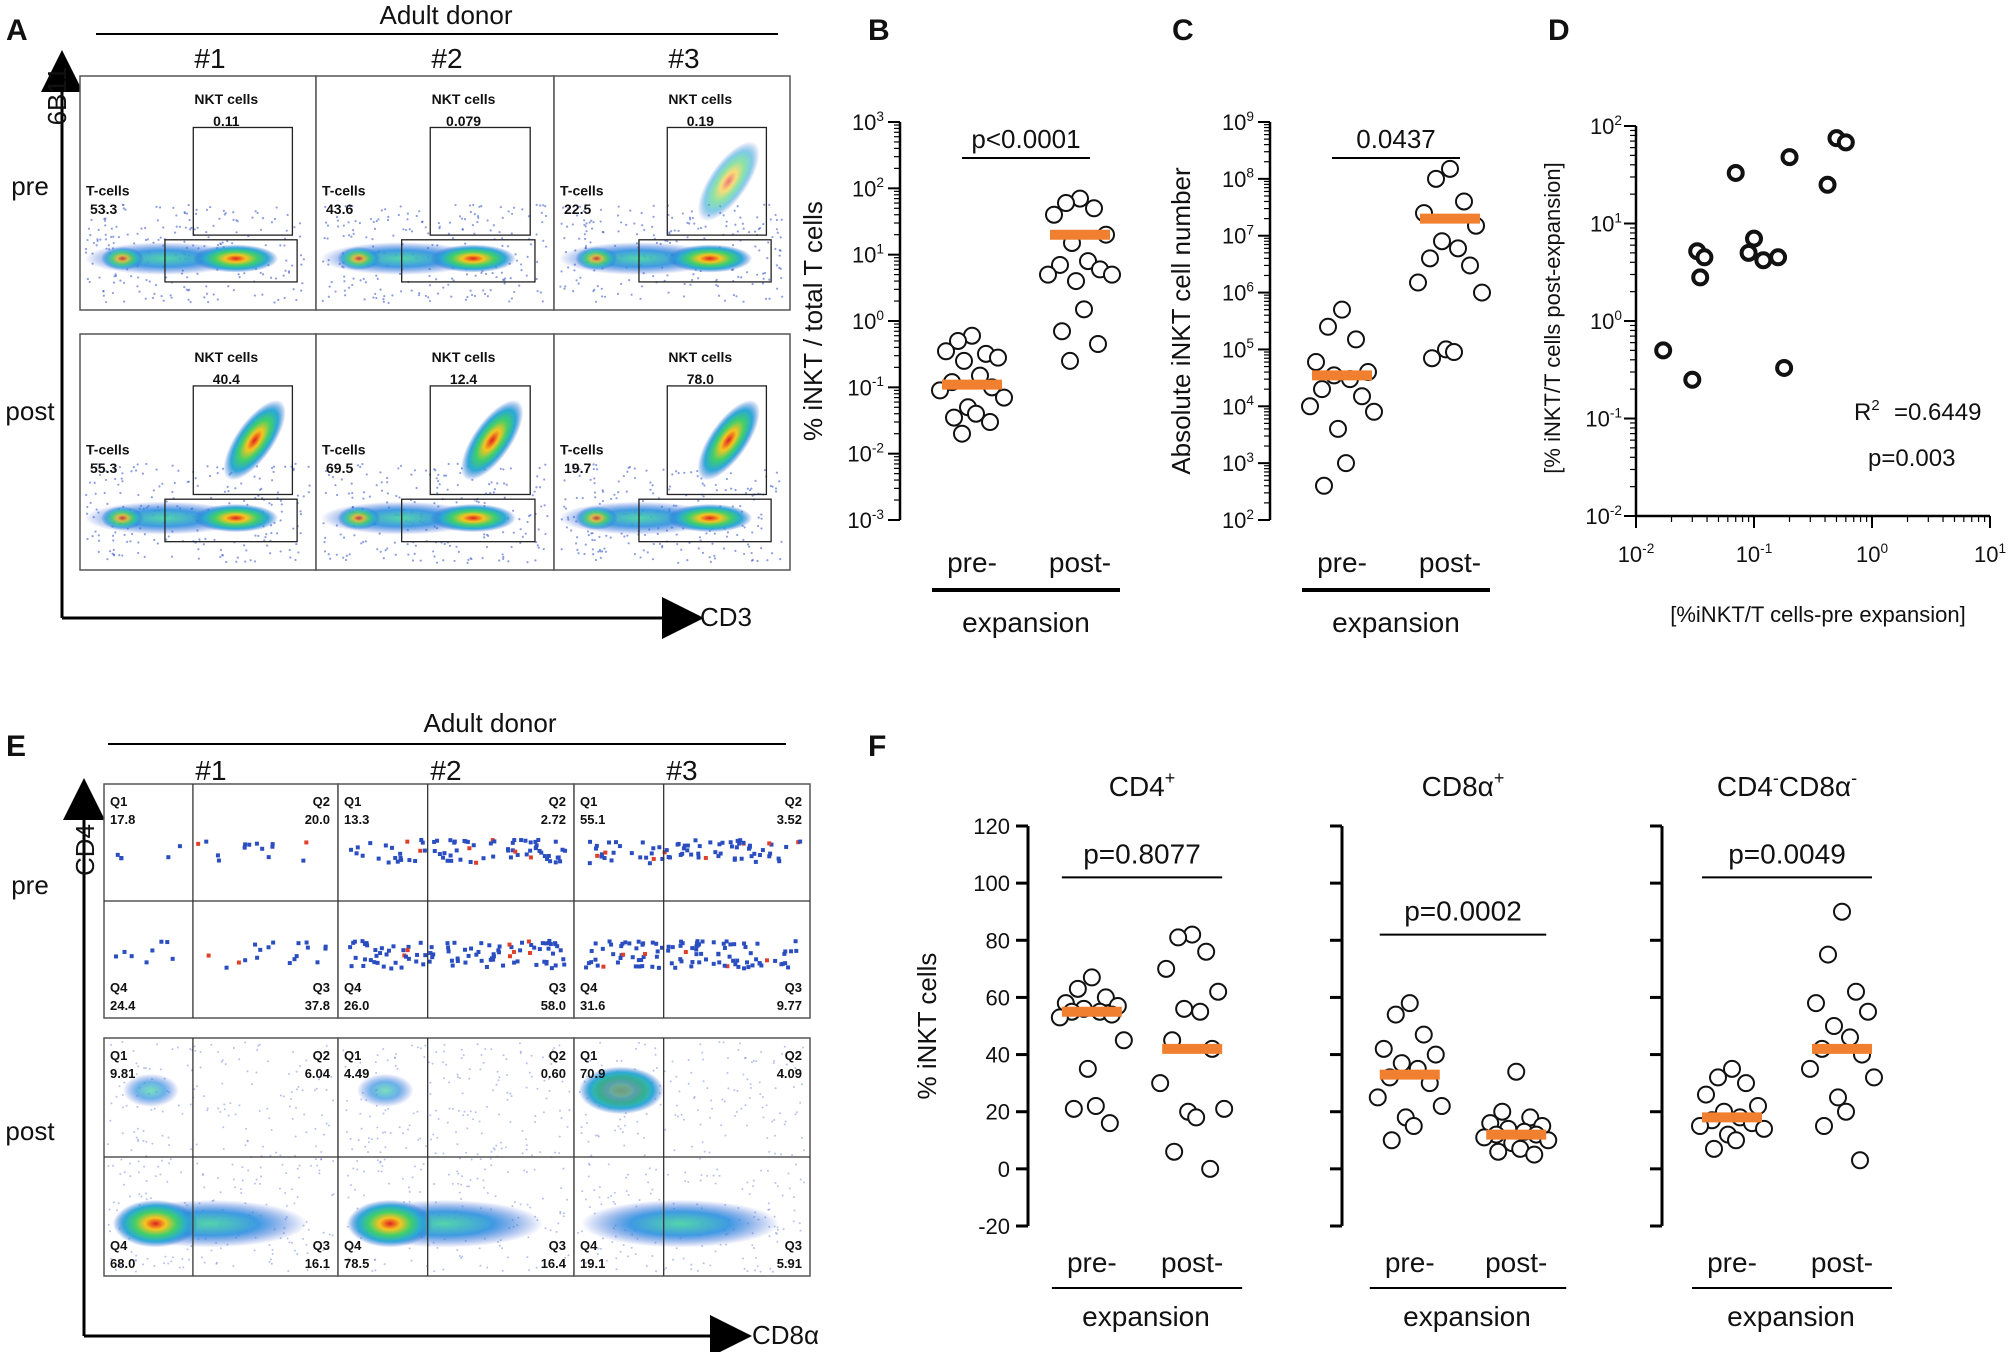  Describe the element at coordinates (1875, 406) in the screenshot. I see `chart-d-annotation-r-exp: 2` at that location.